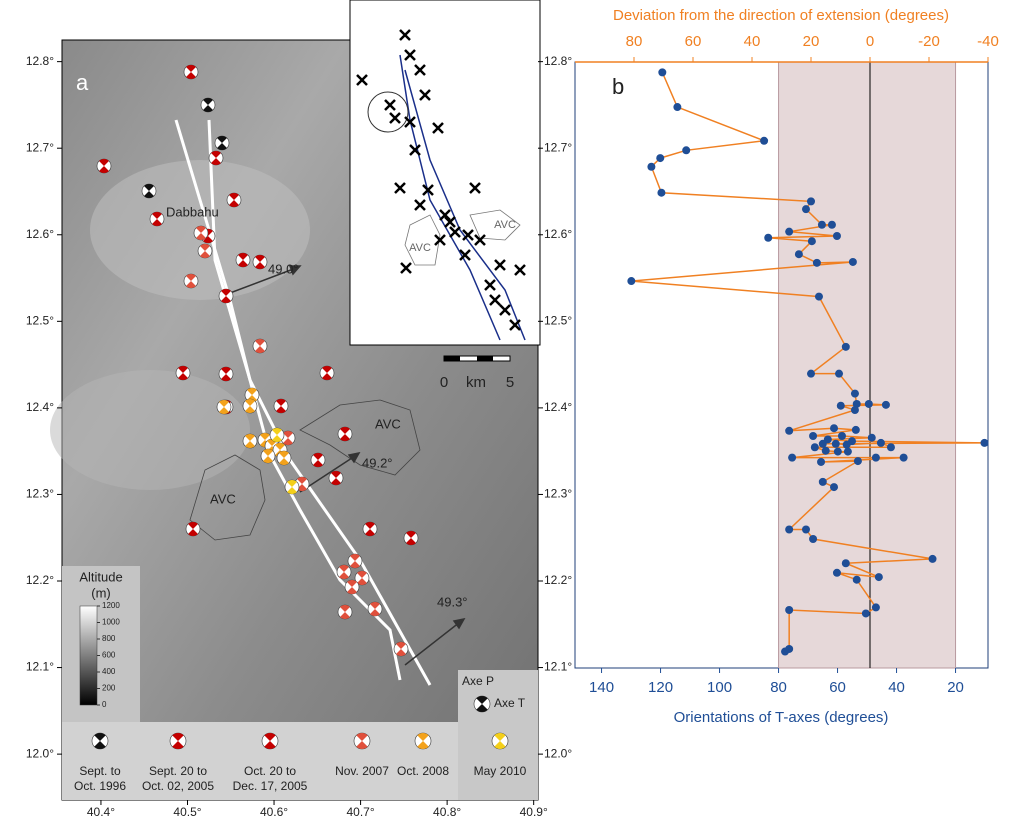 The image size is (1010, 822). Describe the element at coordinates (101, 592) in the screenshot. I see `colorbar-unit: (m)` at that location.